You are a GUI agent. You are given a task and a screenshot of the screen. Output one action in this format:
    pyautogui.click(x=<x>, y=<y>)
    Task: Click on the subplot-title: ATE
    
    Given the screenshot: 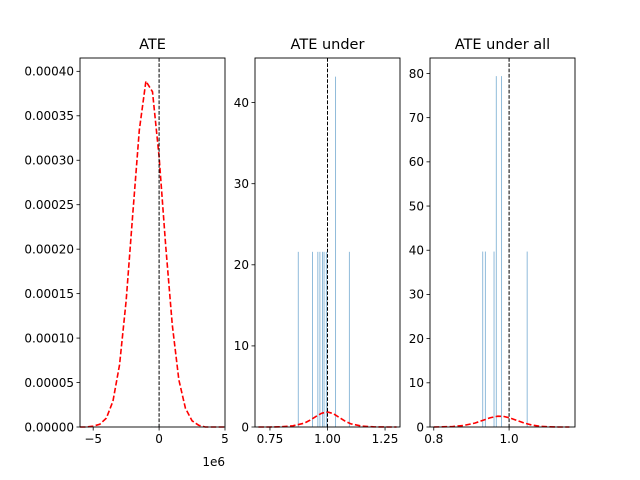 What is the action you would take?
    pyautogui.click(x=152, y=45)
    